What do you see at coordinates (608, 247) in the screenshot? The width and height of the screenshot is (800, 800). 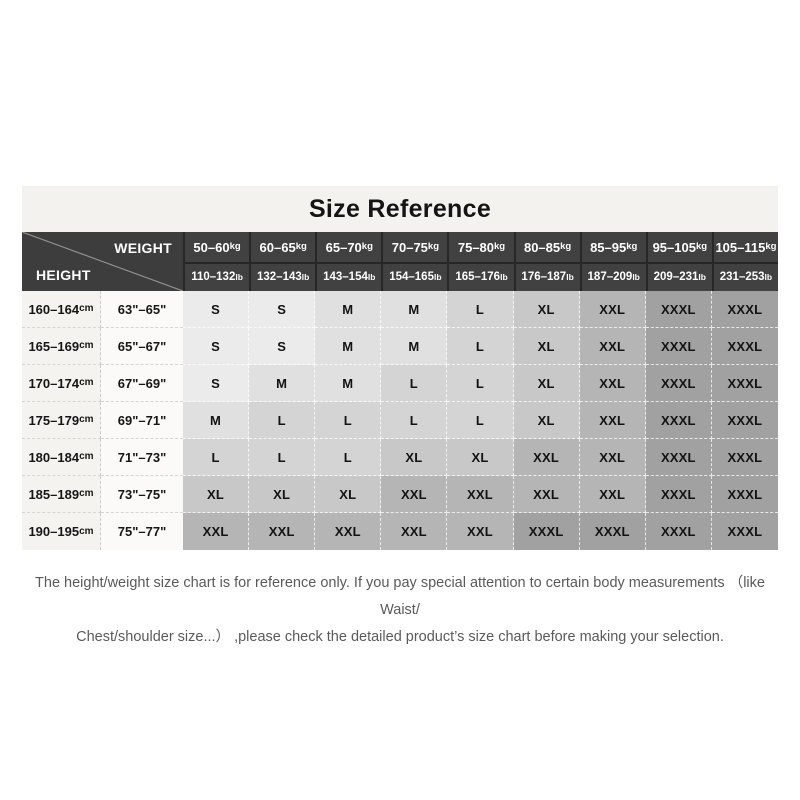 I see `range-value: 85–95` at bounding box center [608, 247].